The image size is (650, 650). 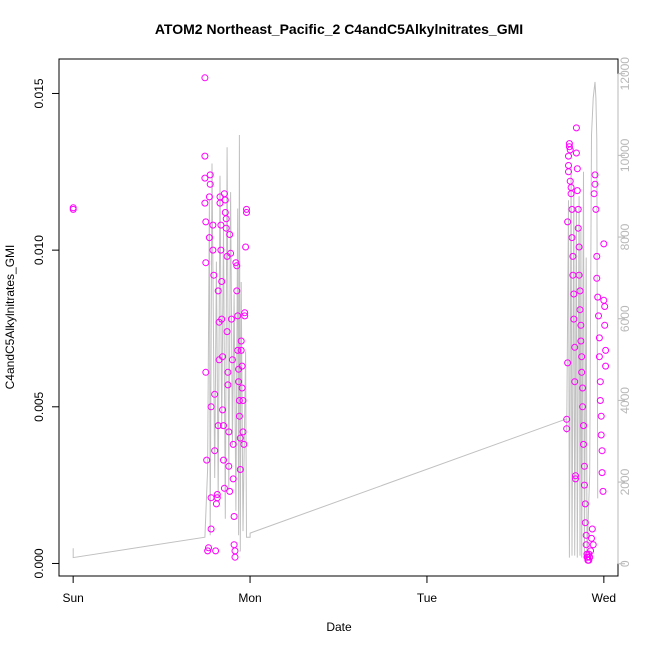 I want to click on right-y-tick-label: 6000, so click(x=625, y=318).